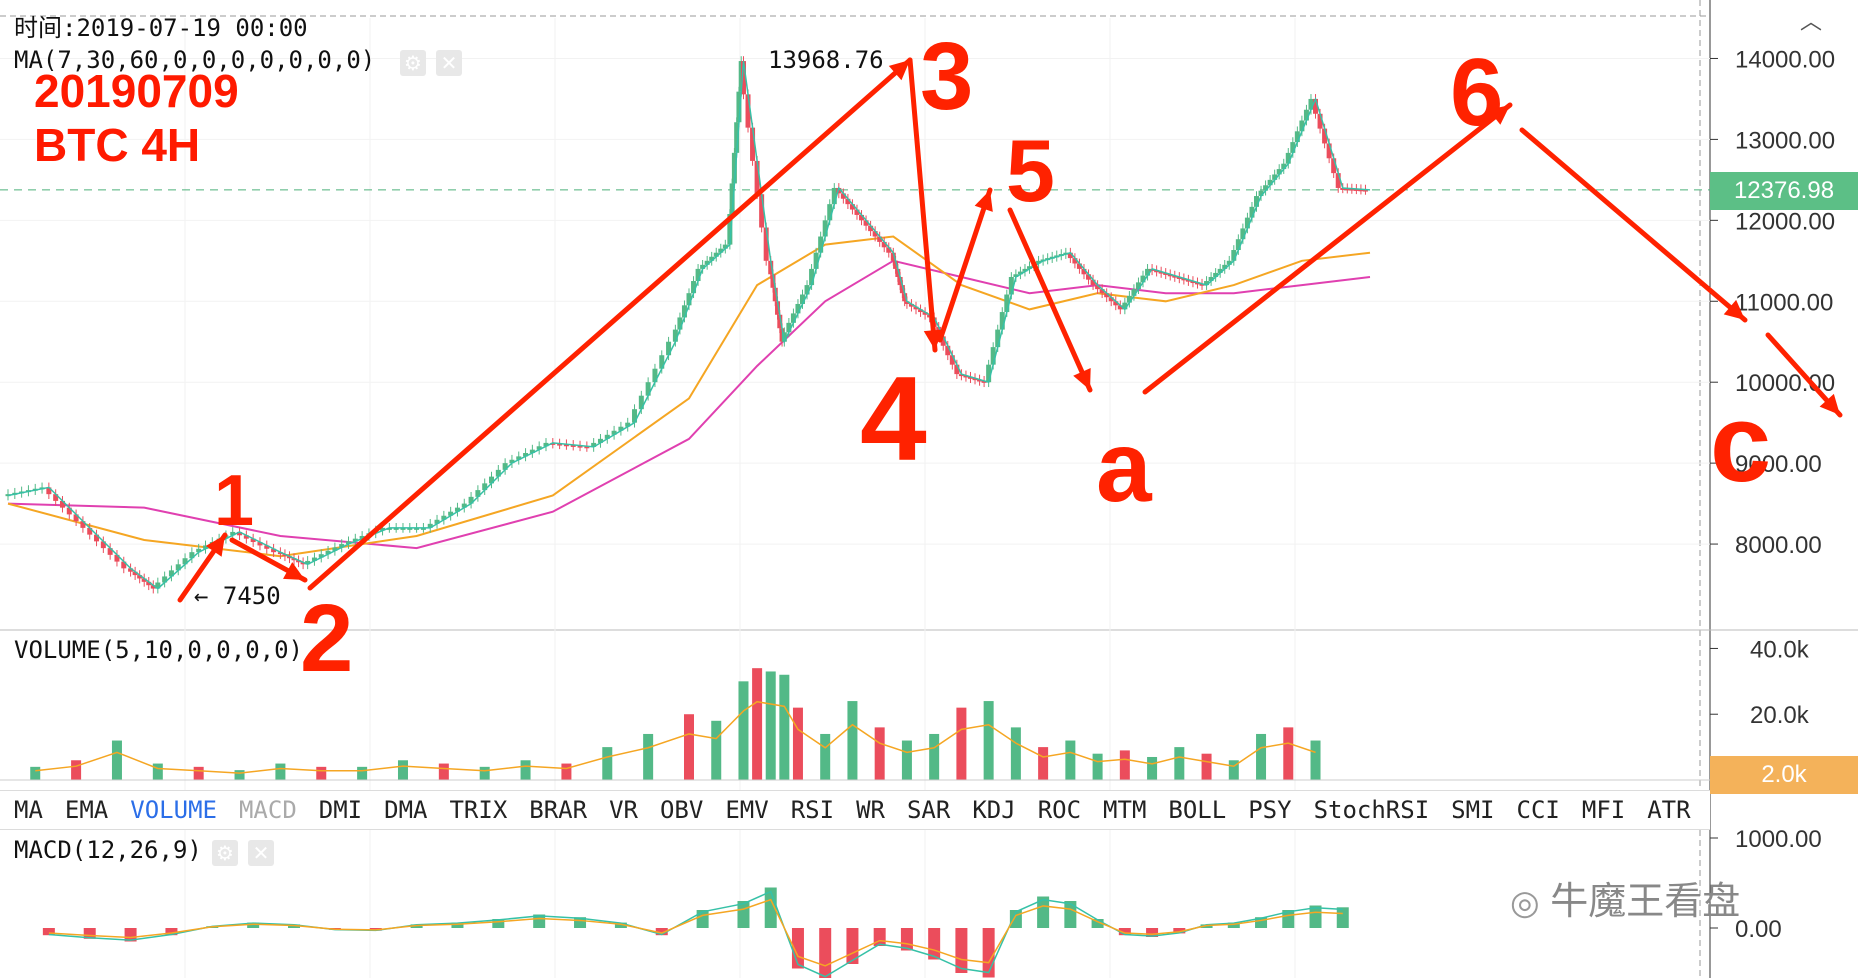  I want to click on tab-brar: BRAR, so click(558, 810).